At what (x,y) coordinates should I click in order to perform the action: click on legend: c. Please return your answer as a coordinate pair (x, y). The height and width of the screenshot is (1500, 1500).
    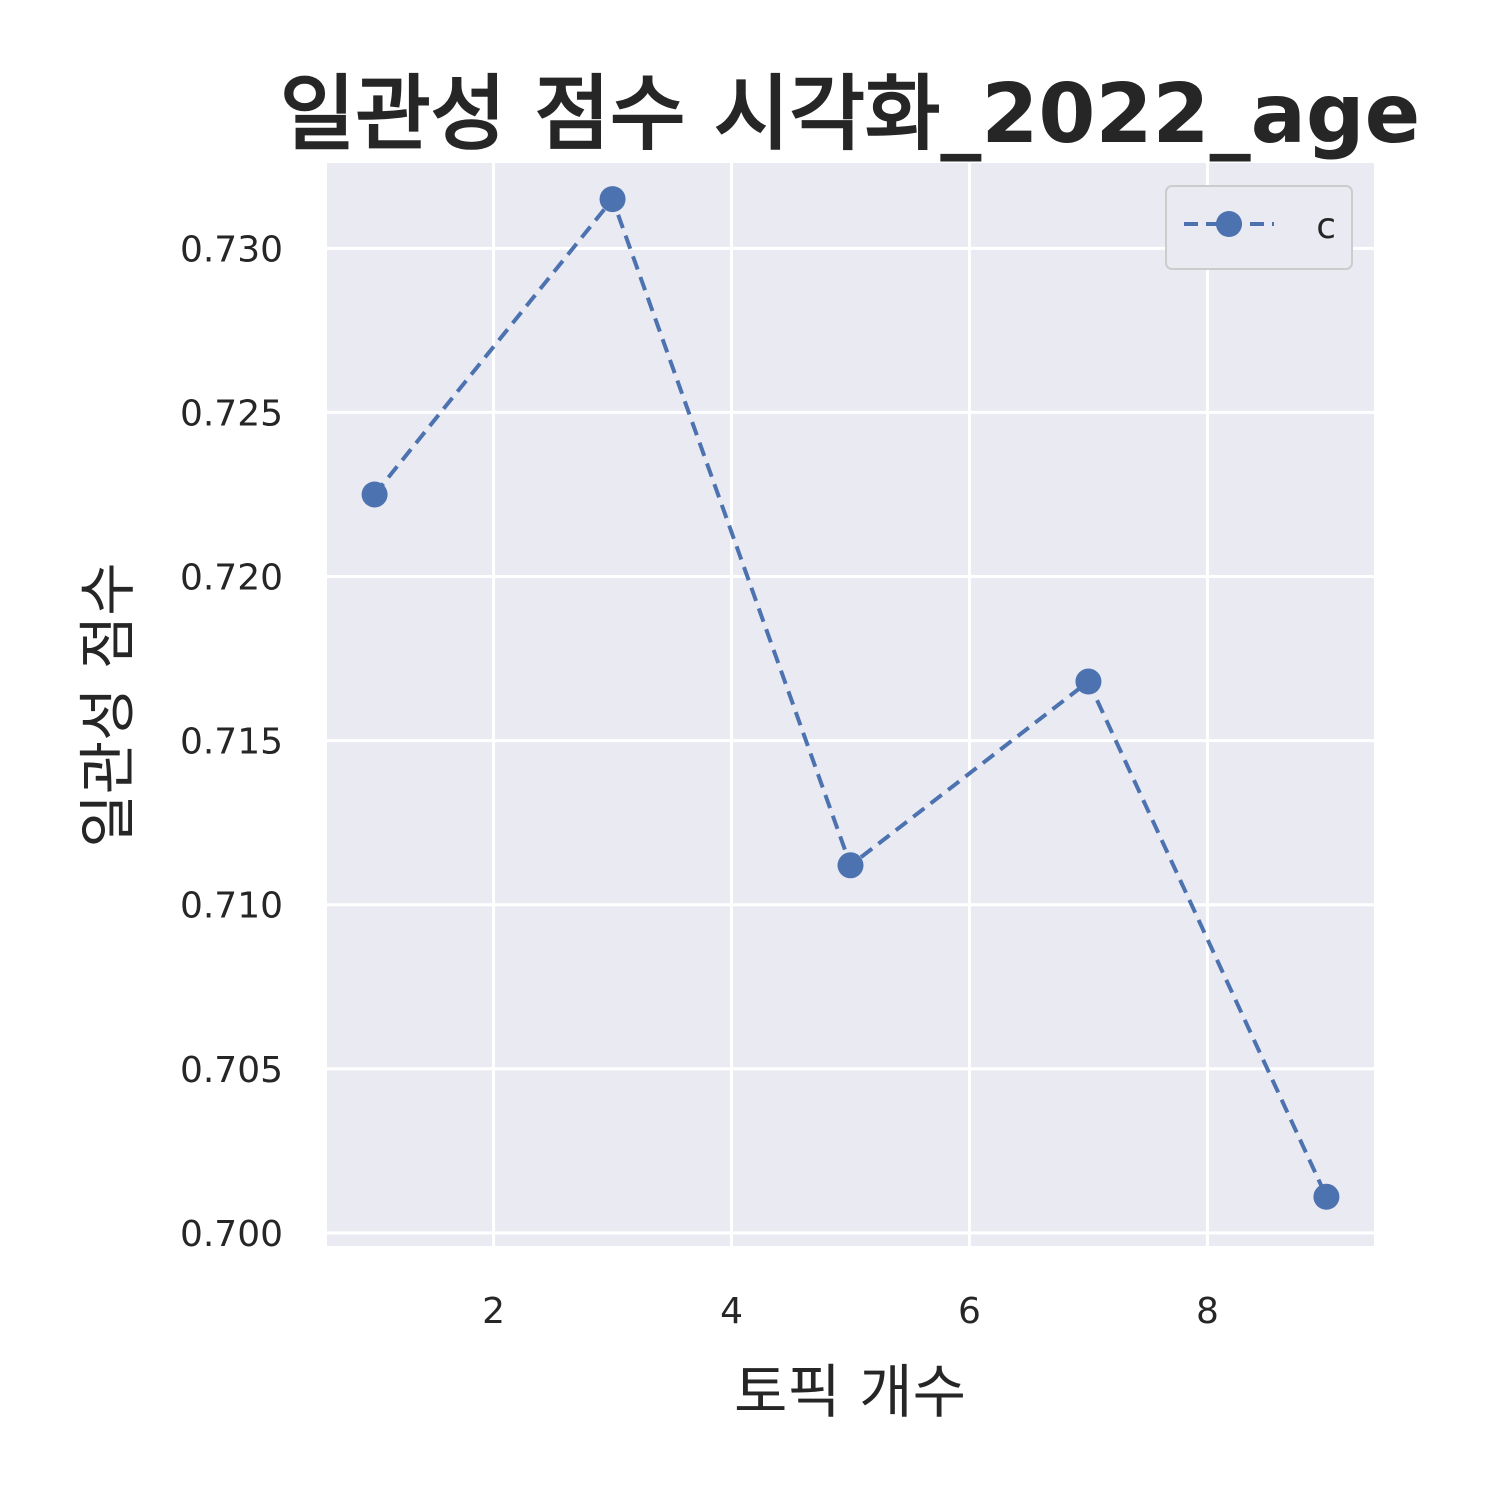
    Looking at the image, I should click on (1259, 227).